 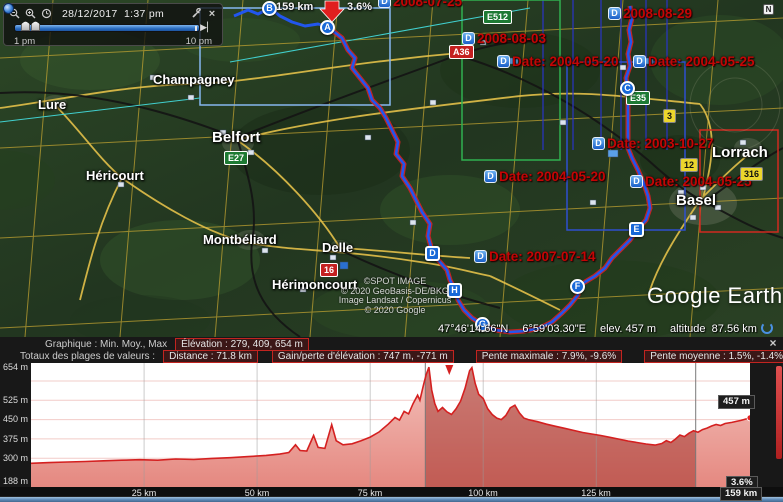 I want to click on x-tick-25km: 25 km, so click(x=144, y=493).